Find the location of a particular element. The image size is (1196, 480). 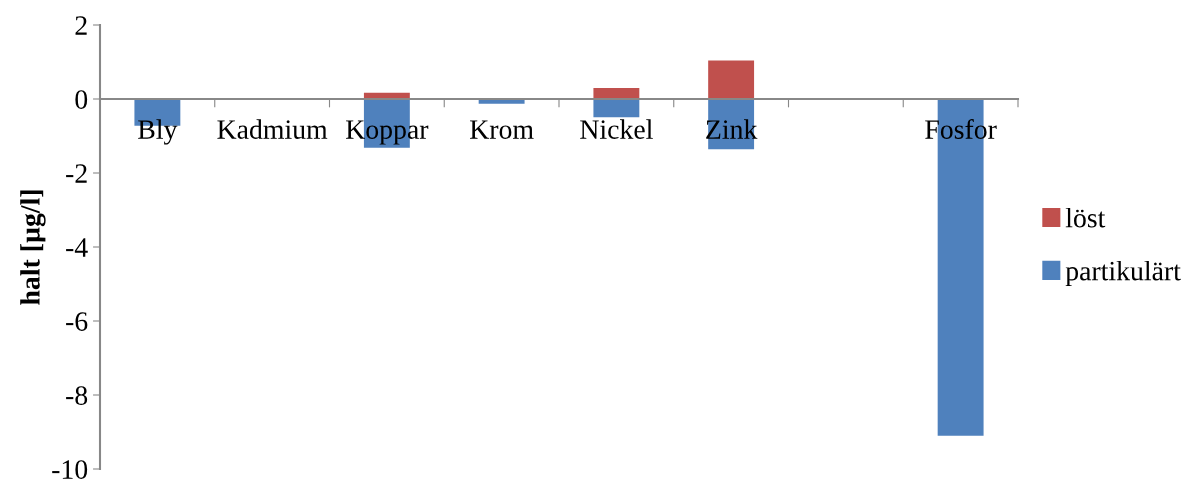

y-tick-label: -8 is located at coordinates (77, 395).